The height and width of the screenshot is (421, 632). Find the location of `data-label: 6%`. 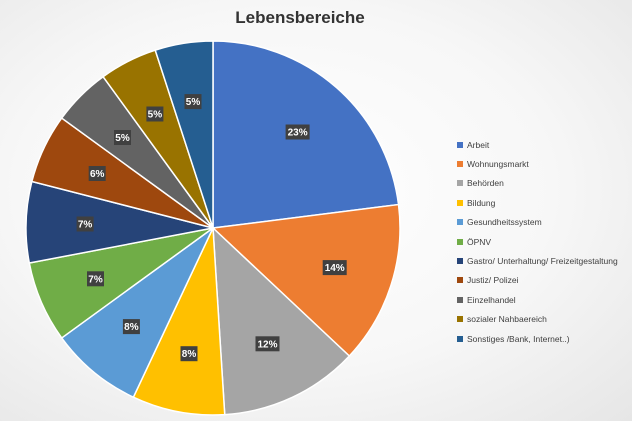

data-label: 6% is located at coordinates (97, 173).